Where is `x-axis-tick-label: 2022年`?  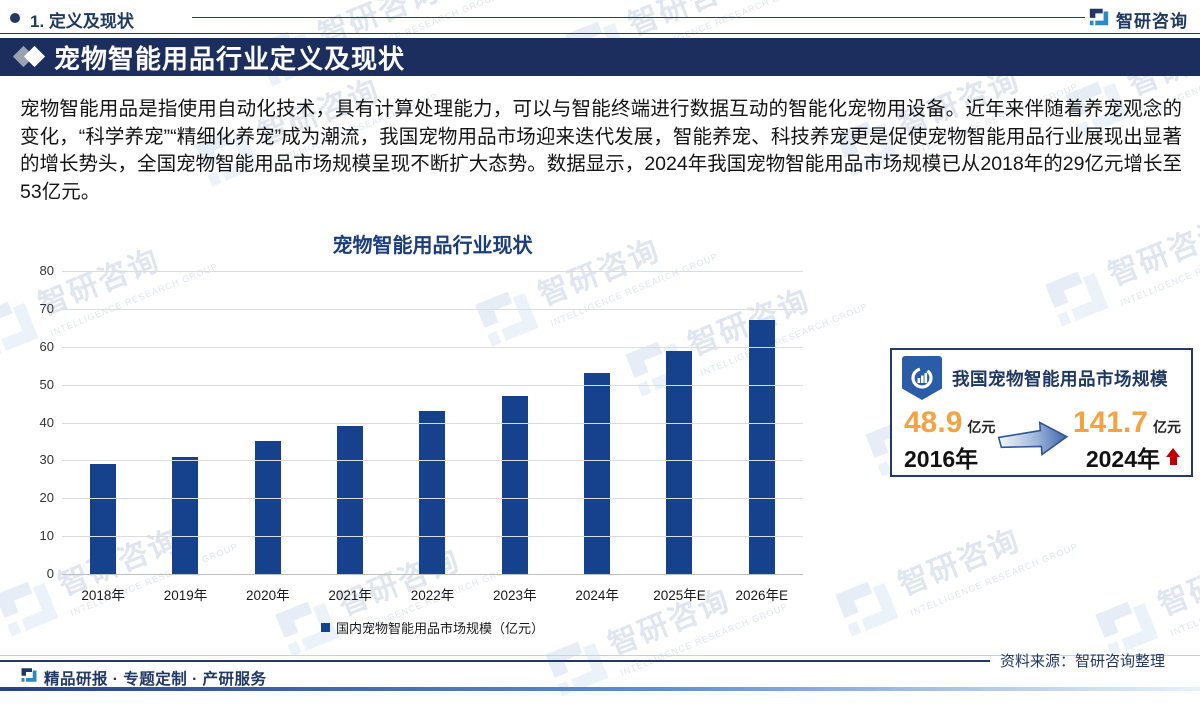 x-axis-tick-label: 2022年 is located at coordinates (432, 595).